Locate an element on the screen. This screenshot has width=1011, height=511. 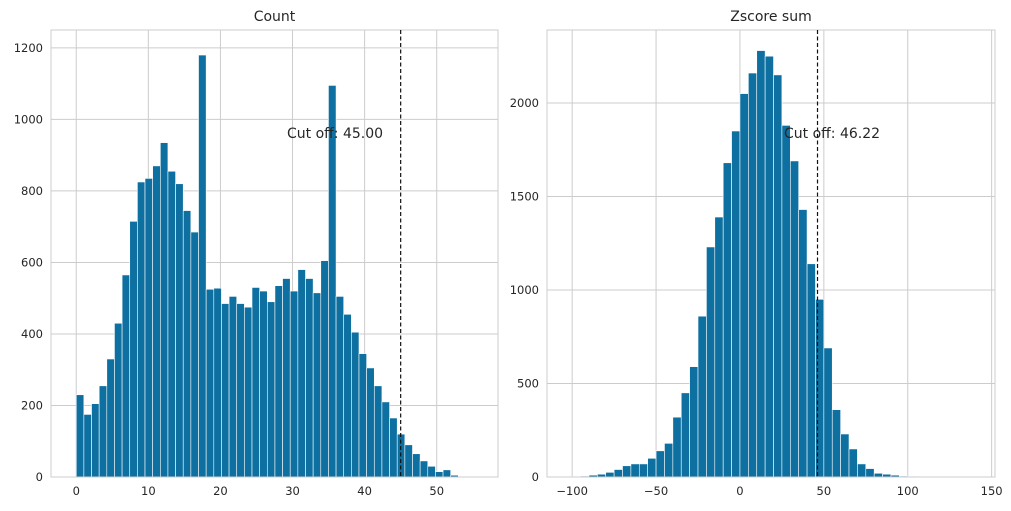
y-tick-label: 600 is located at coordinates (32, 262).